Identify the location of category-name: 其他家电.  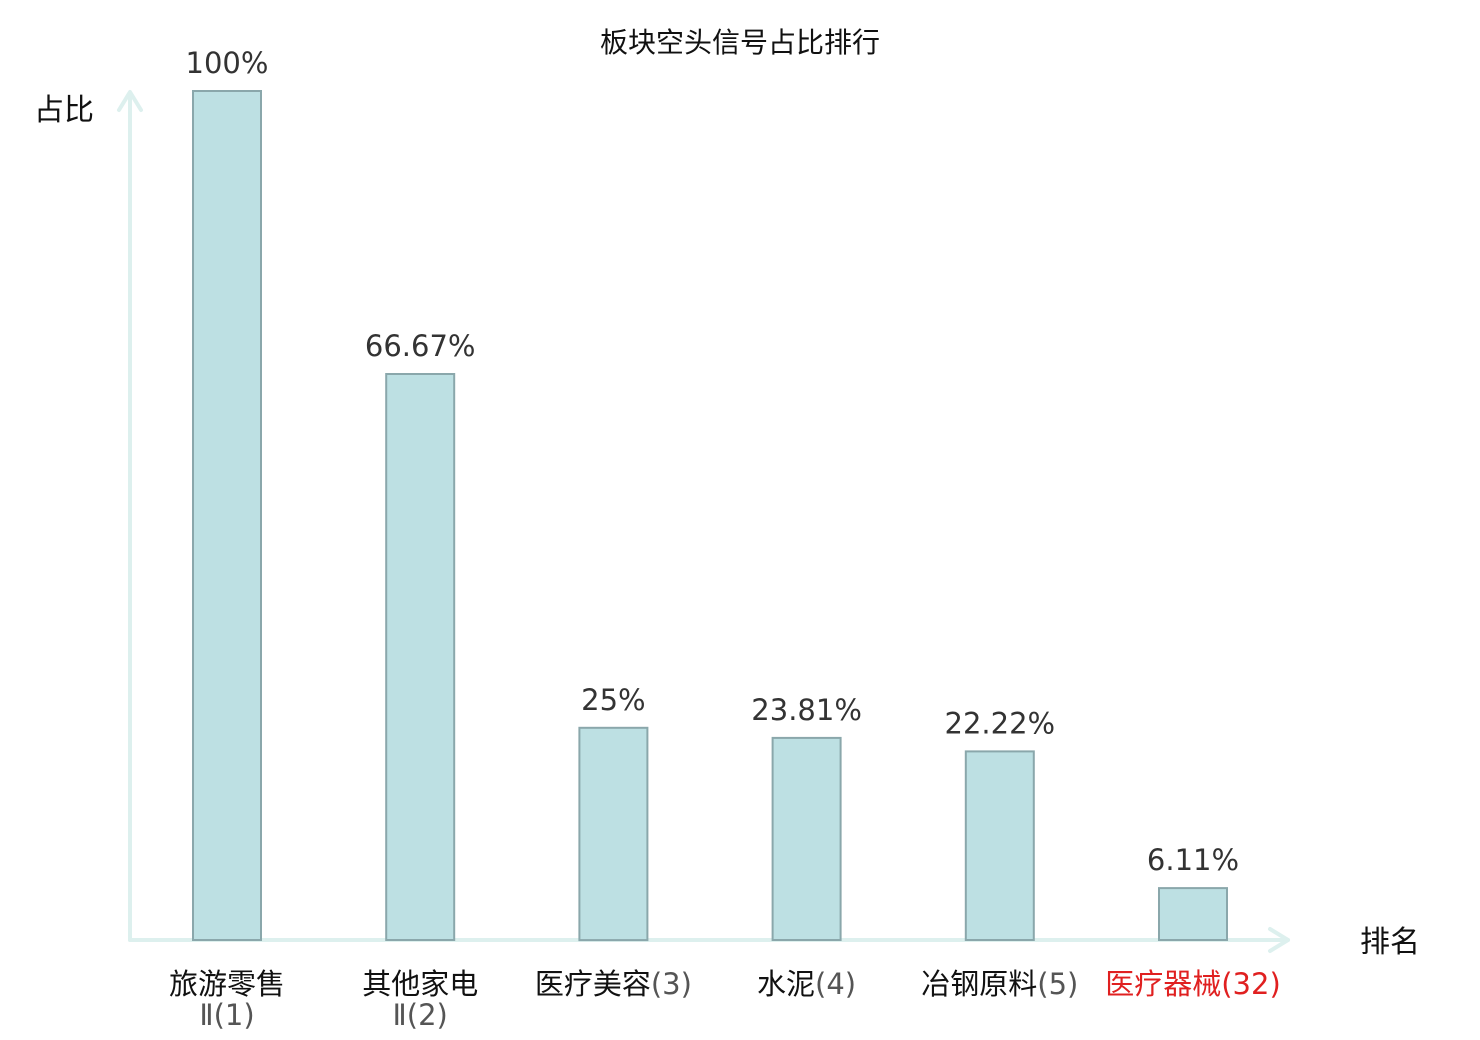
(420, 984).